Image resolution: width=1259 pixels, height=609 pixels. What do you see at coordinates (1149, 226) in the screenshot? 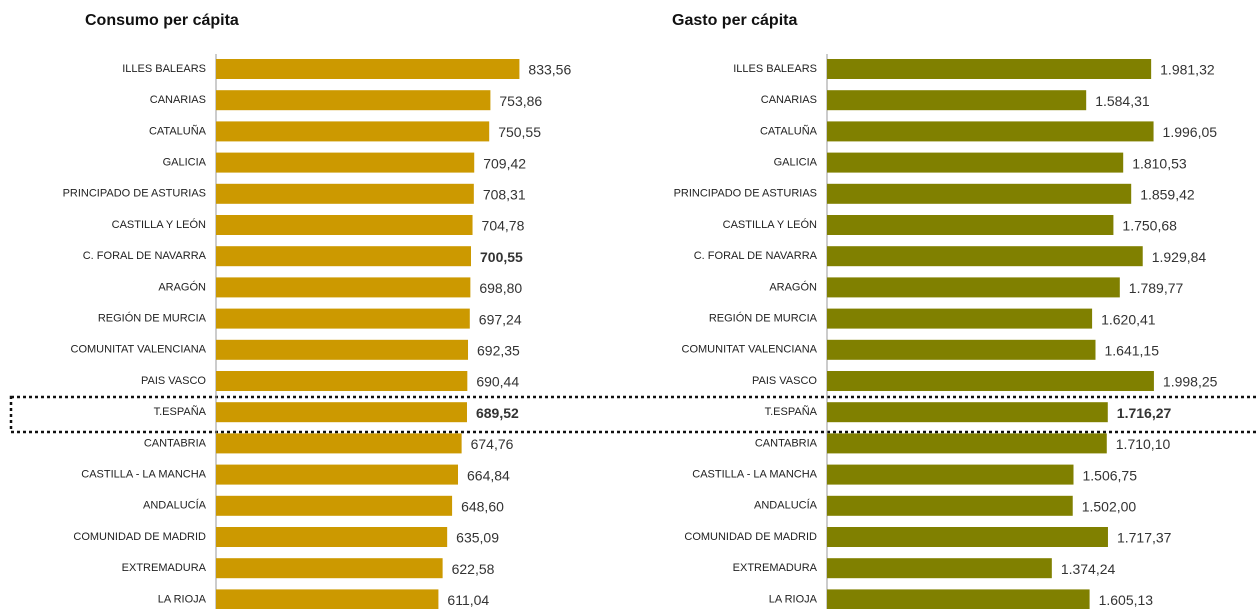
I see `value-label: 1.750,68` at bounding box center [1149, 226].